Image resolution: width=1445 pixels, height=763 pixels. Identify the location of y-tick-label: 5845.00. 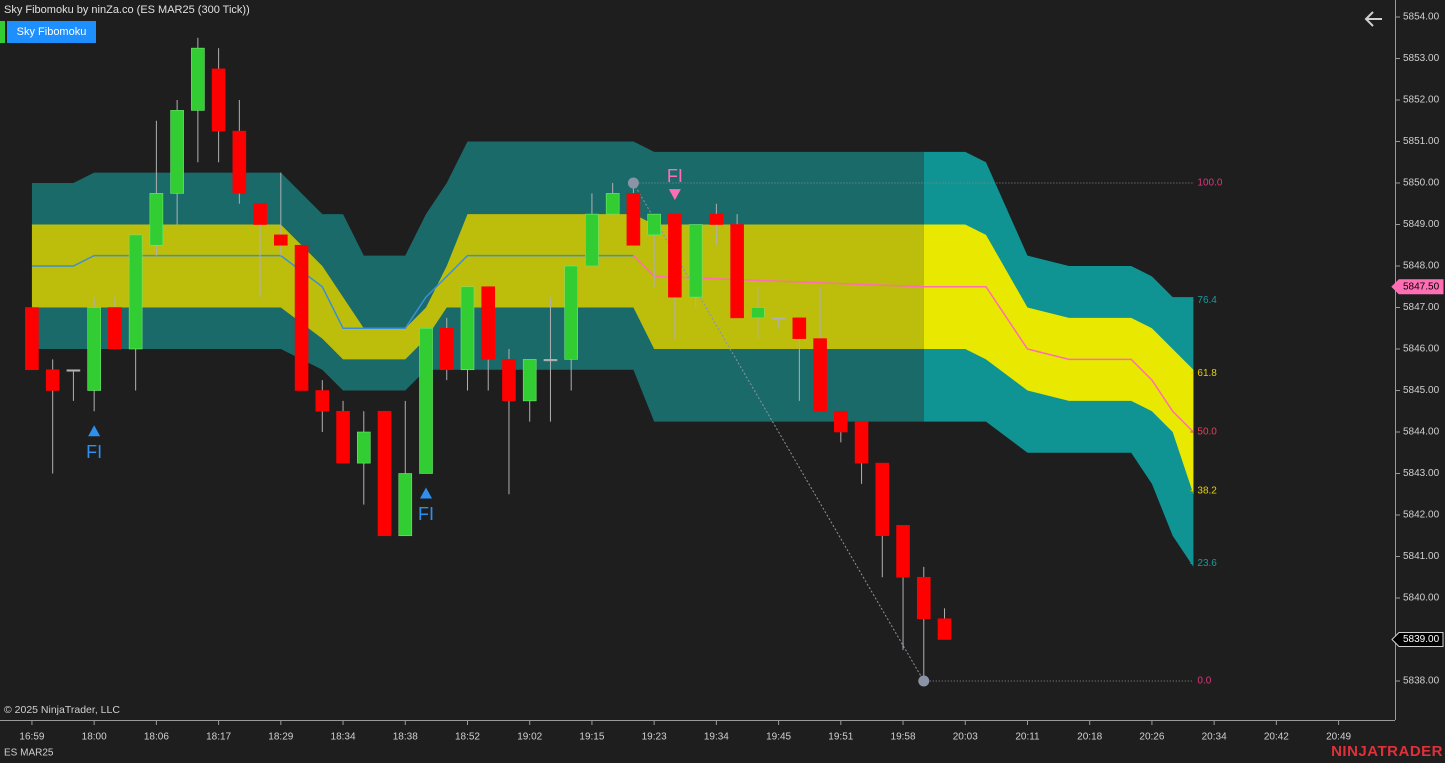
(1421, 390).